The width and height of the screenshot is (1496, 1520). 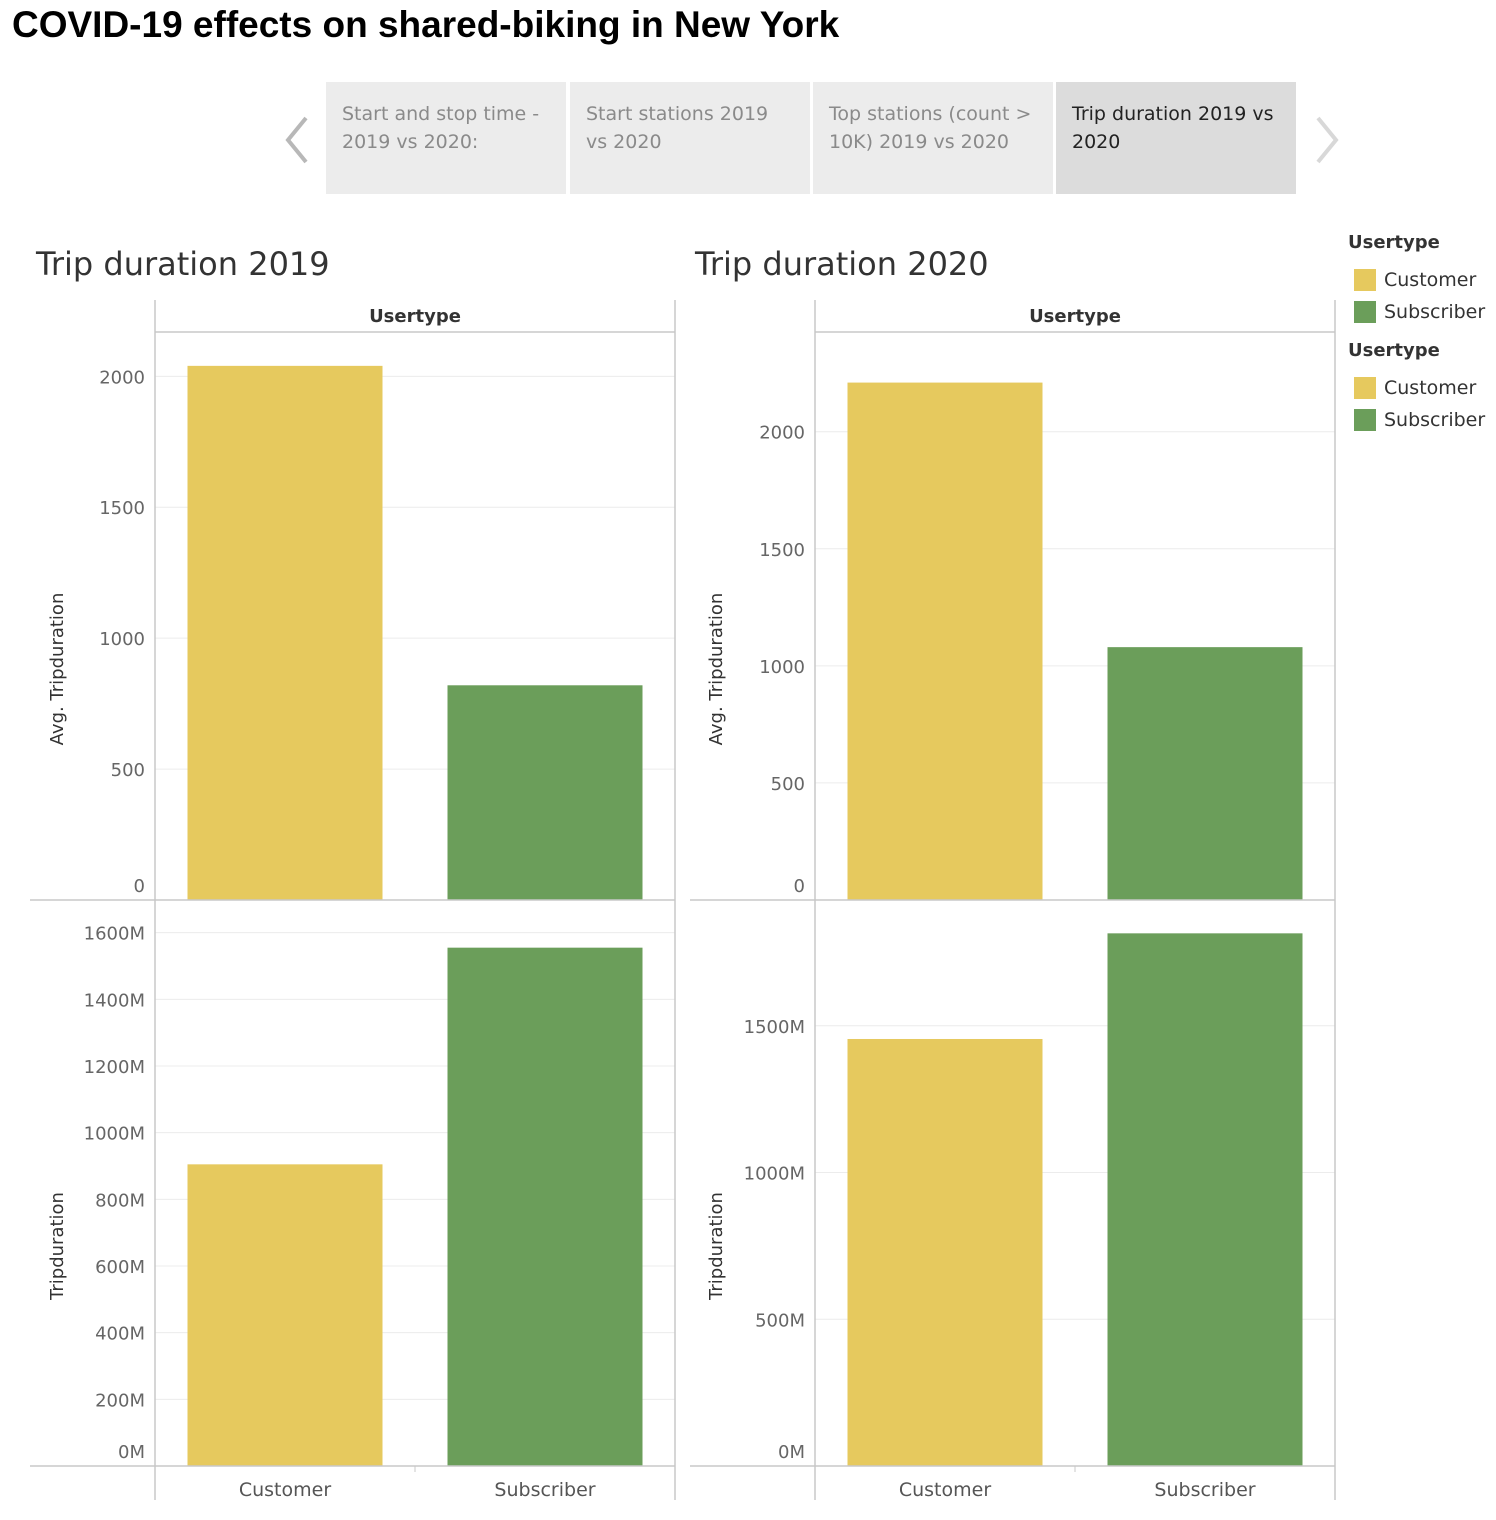 I want to click on legend-usertype-2: Usertype Customer Subscriber, so click(x=1422, y=388).